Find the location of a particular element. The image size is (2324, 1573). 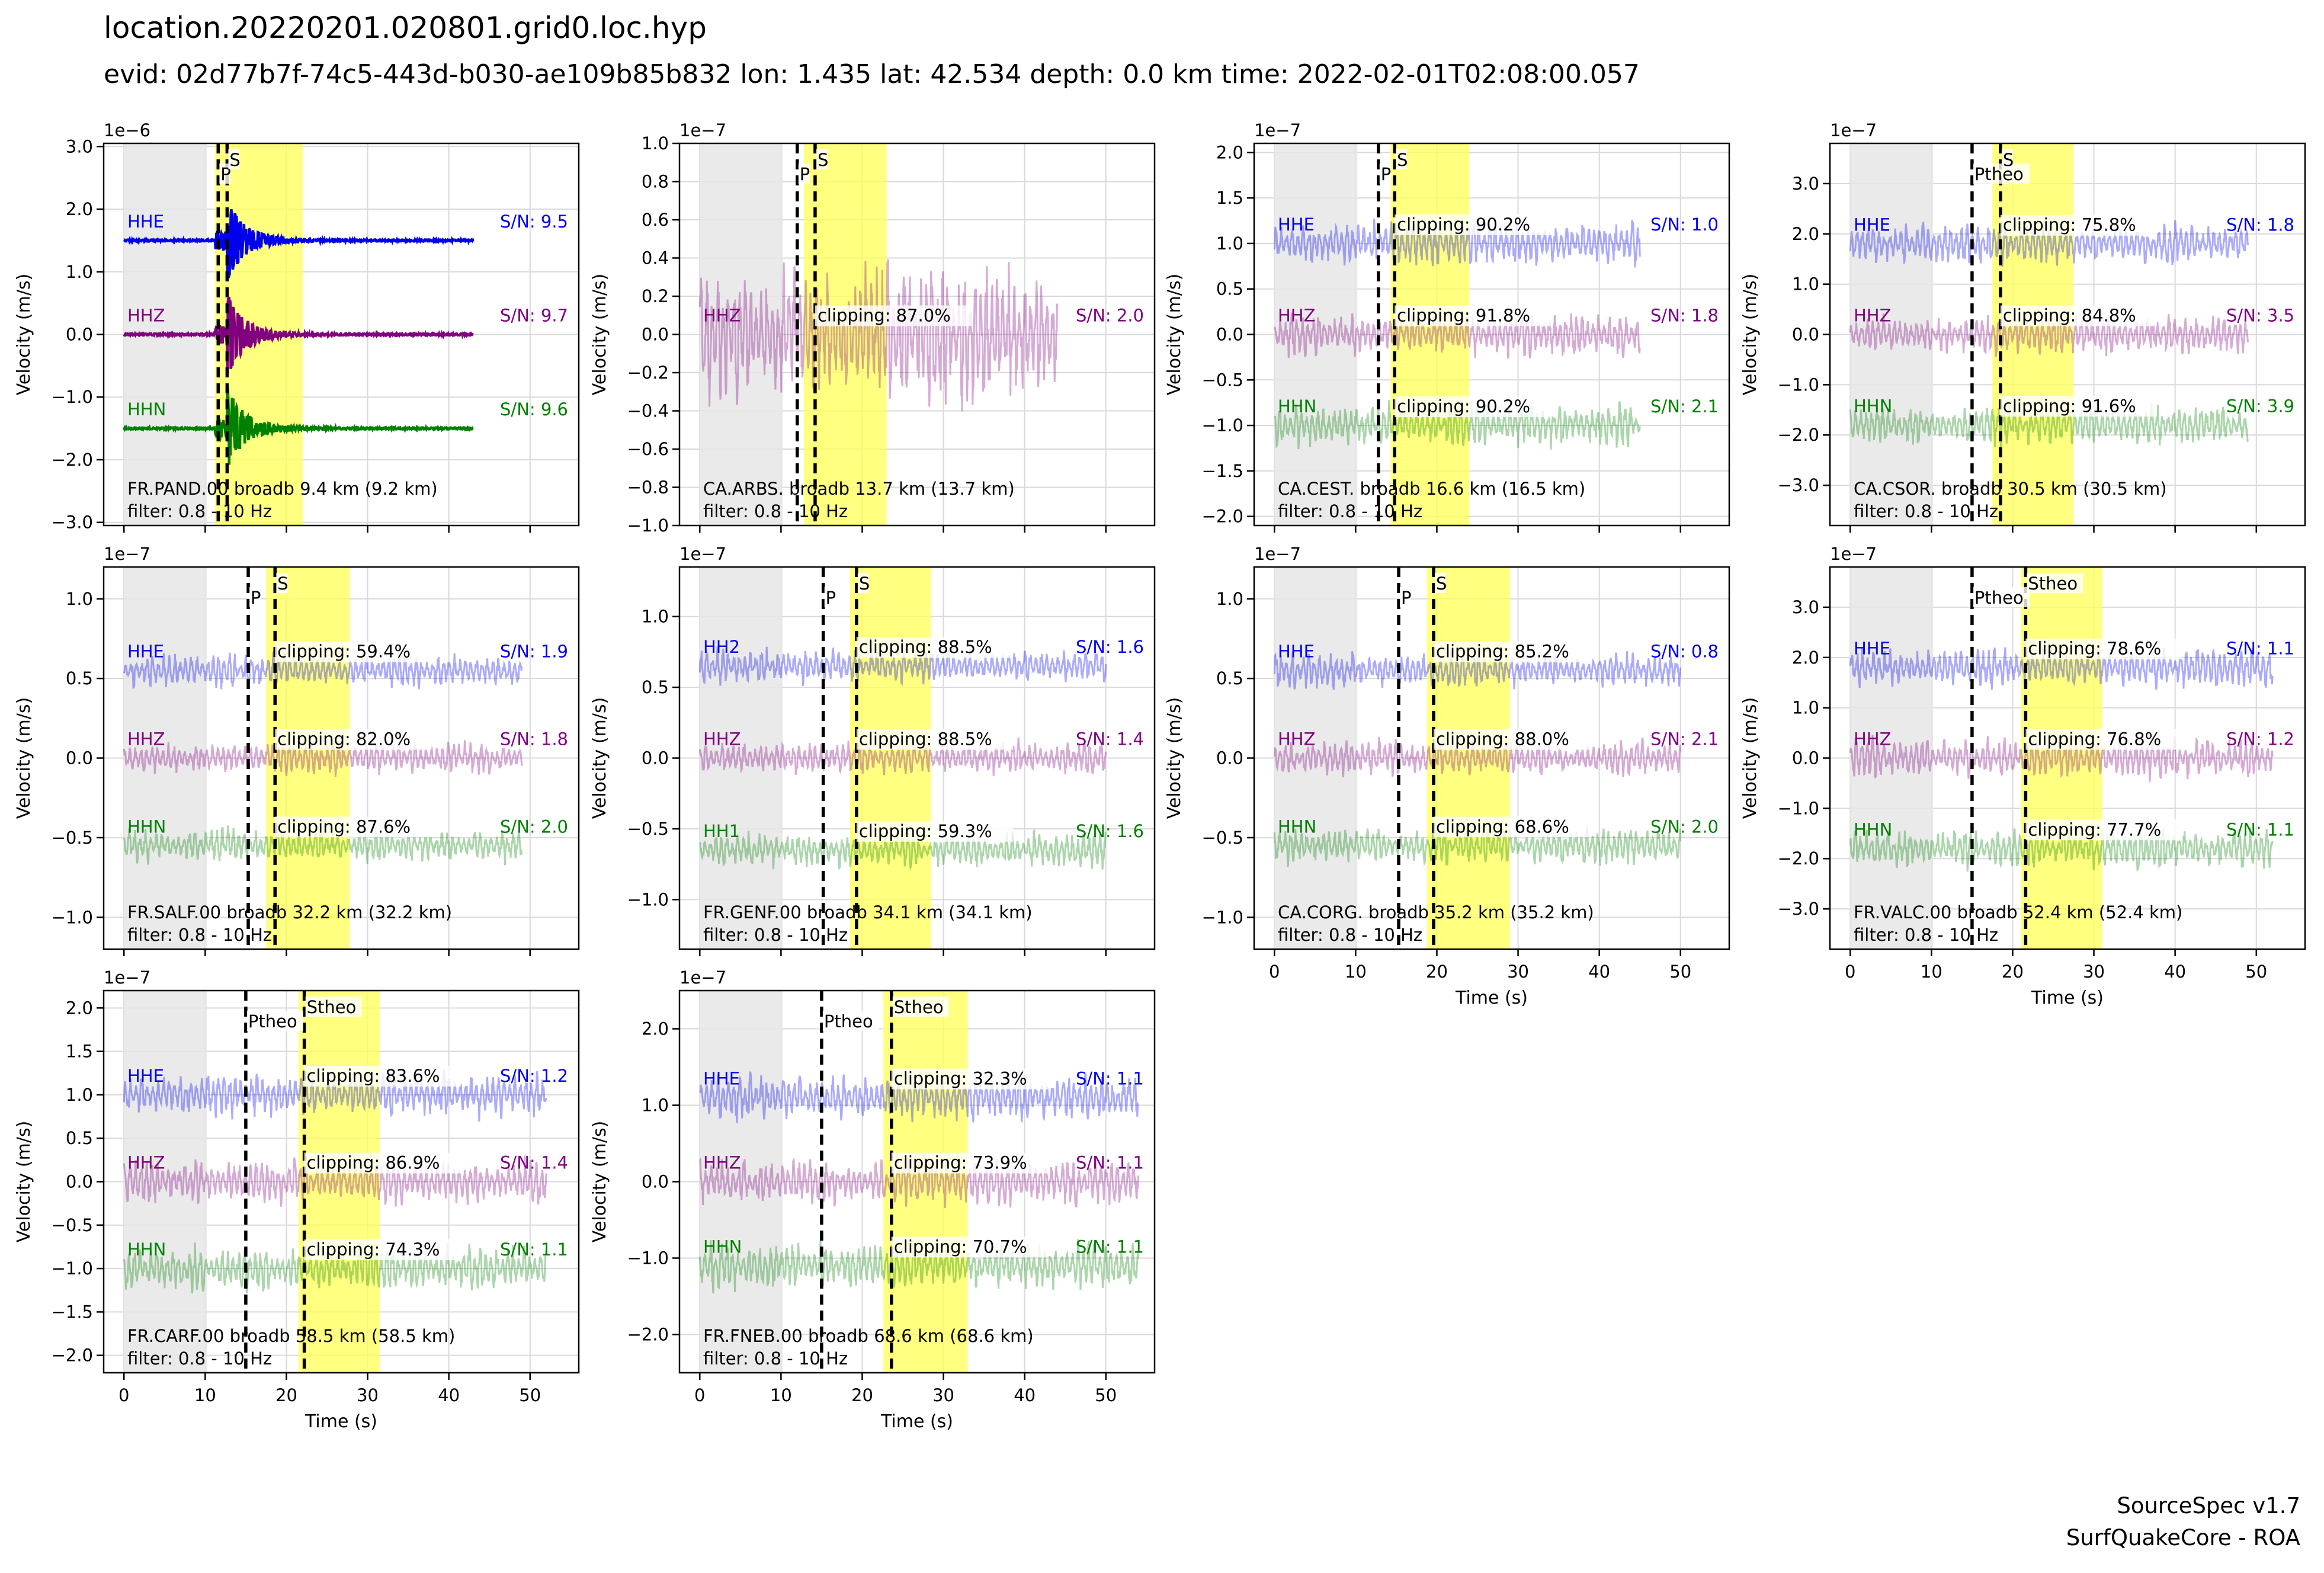

figure-title: location.20220201.020801.grid0.loc.hyp is located at coordinates (405, 28).